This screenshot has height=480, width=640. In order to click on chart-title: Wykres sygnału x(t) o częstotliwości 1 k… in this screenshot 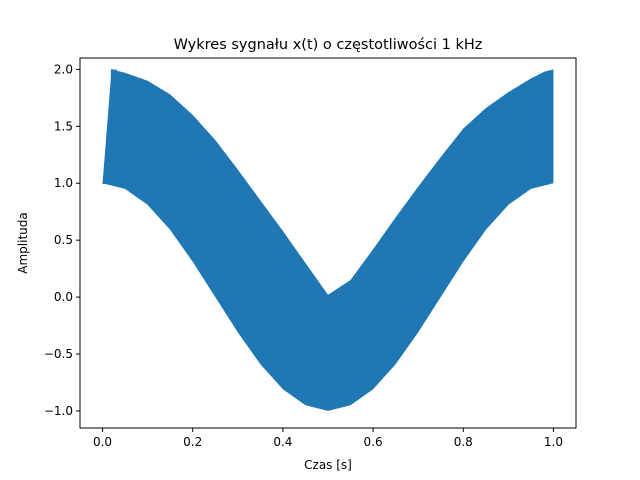, I will do `click(328, 45)`.